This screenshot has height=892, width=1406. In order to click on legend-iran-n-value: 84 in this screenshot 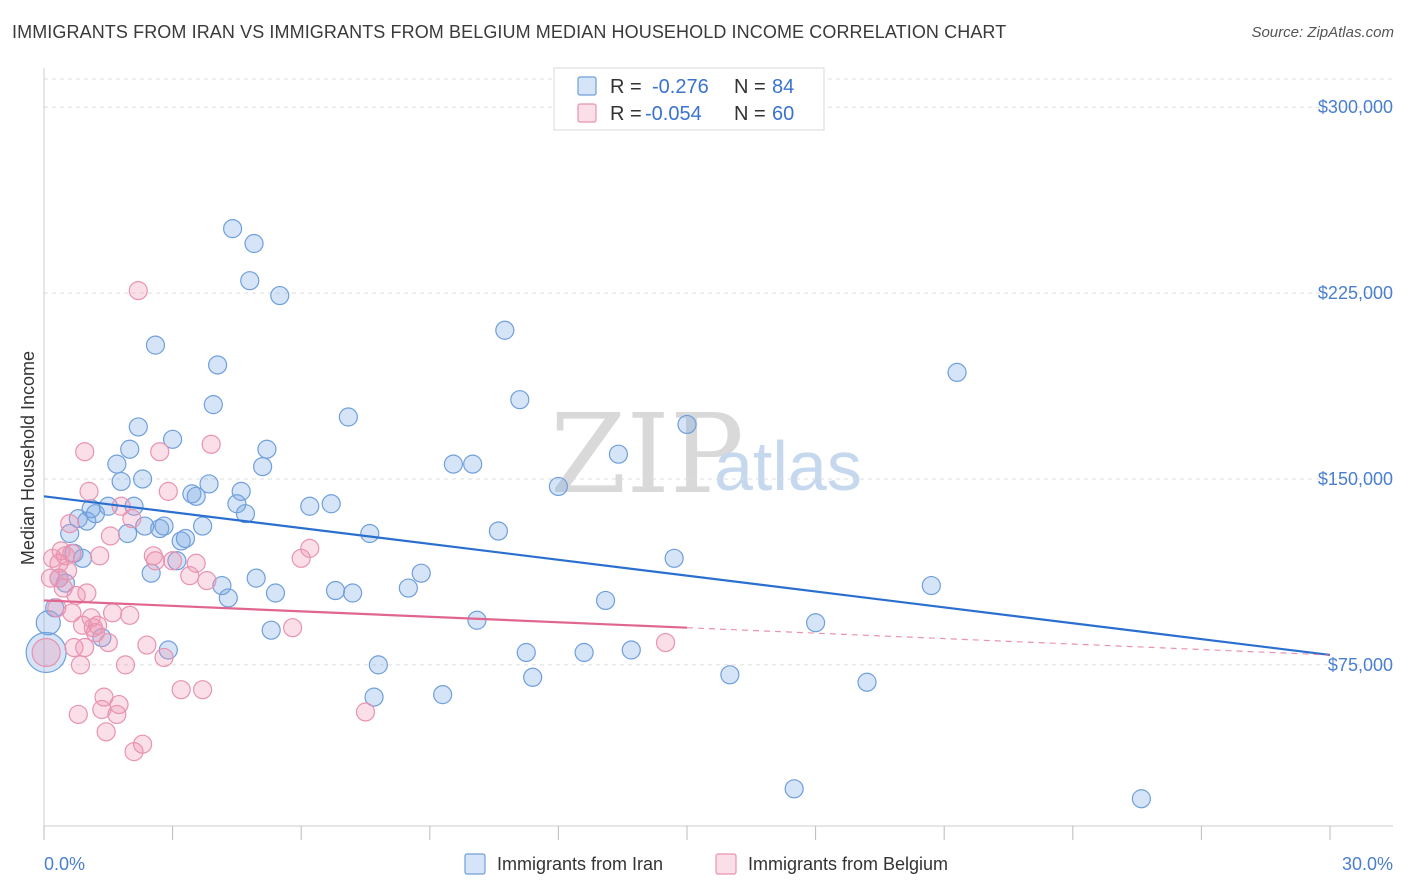, I will do `click(783, 87)`.